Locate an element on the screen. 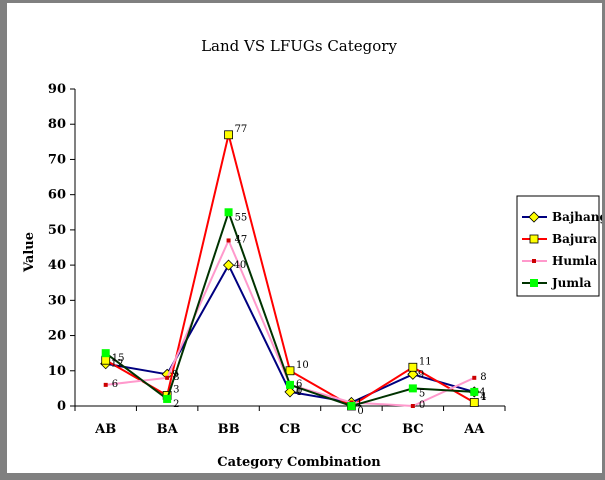 The image size is (605, 480). y-tick-label: 40 is located at coordinates (57, 265).